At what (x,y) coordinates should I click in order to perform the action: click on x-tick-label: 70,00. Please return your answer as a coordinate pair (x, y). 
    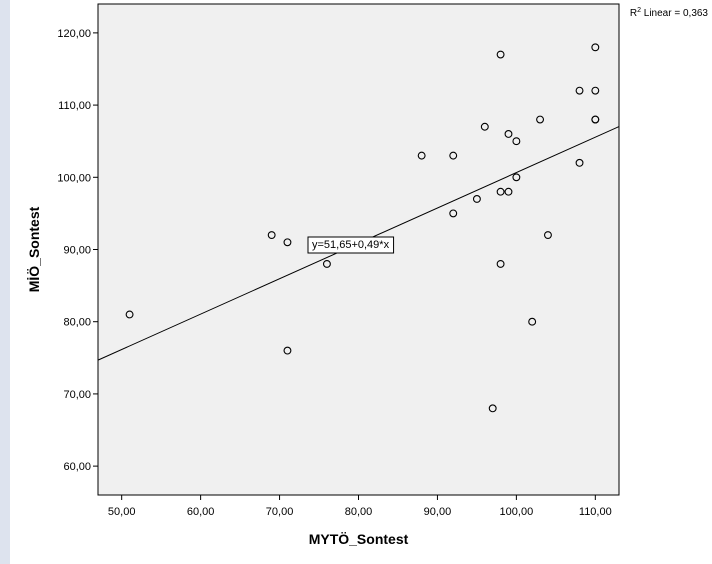
    Looking at the image, I should click on (280, 512).